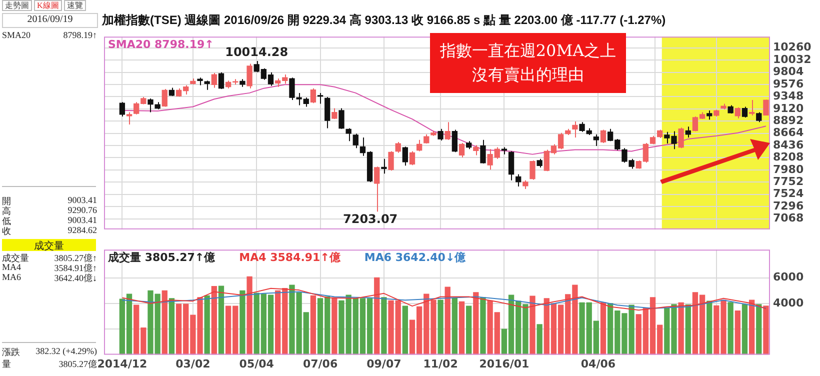  What do you see at coordinates (504, 363) in the screenshot?
I see `x-tick-label: 2016/01` at bounding box center [504, 363].